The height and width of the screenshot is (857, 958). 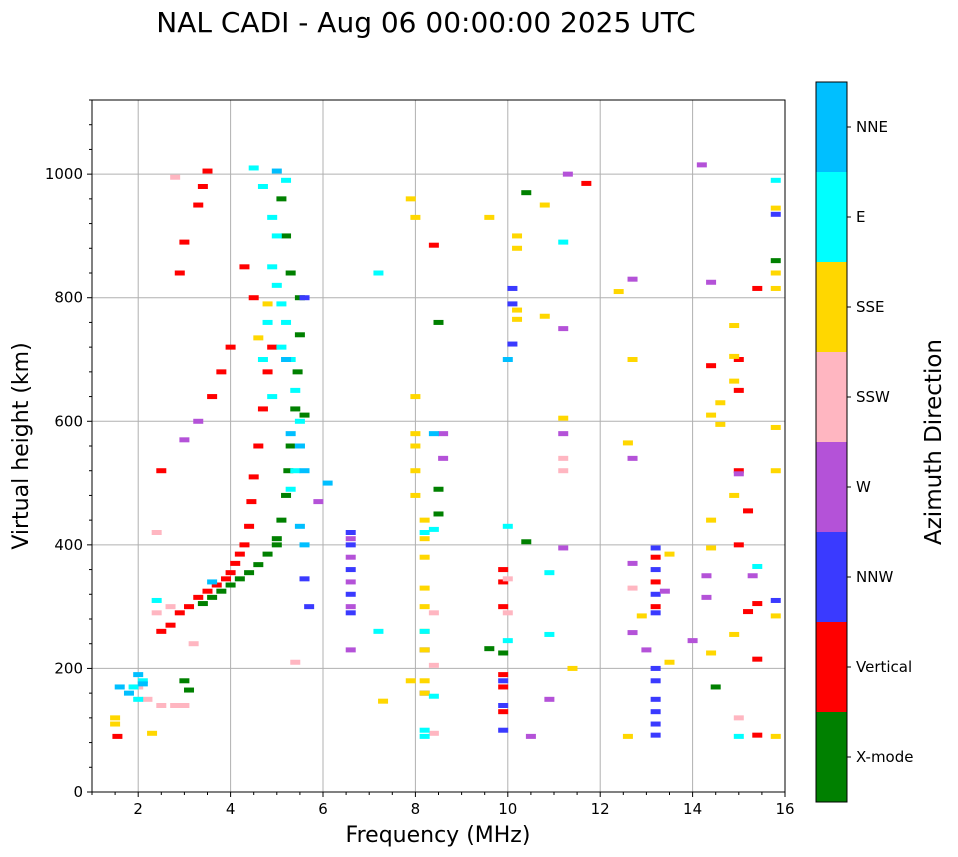 I want to click on colorbar-label: NNE, so click(x=872, y=127).